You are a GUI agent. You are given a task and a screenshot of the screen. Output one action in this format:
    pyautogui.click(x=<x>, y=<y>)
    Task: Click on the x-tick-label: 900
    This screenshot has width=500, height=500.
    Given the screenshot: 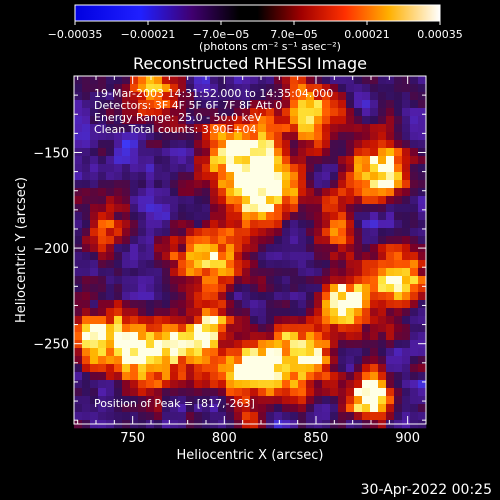 What is the action you would take?
    pyautogui.click(x=407, y=438)
    